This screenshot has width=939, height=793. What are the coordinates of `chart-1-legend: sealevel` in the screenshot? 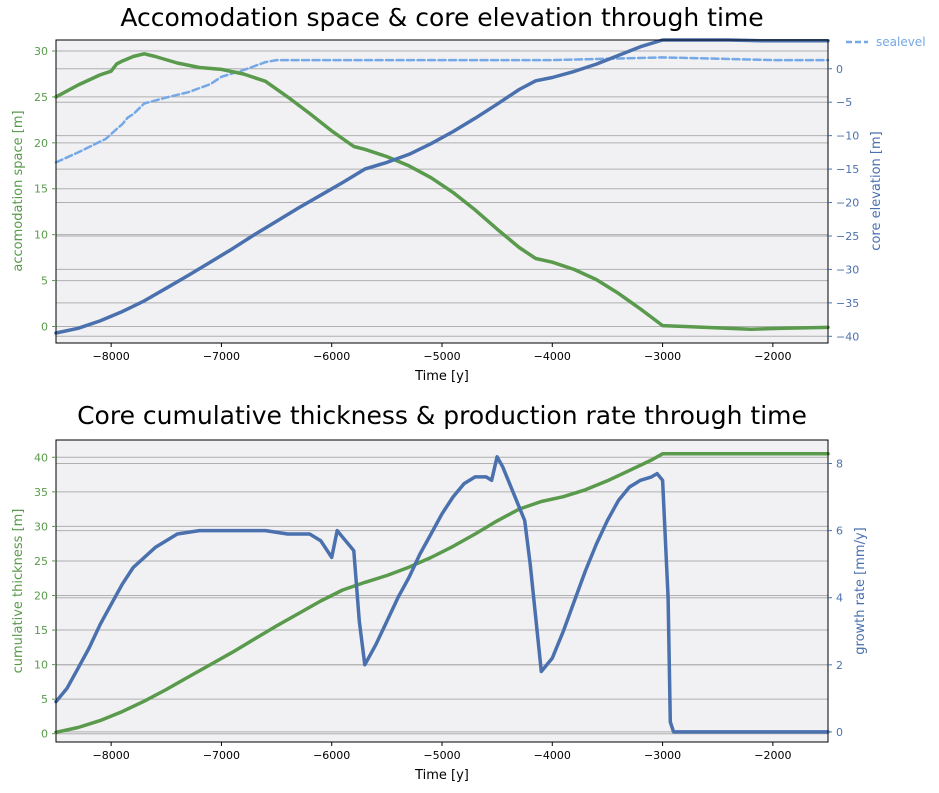 It's located at (886, 42).